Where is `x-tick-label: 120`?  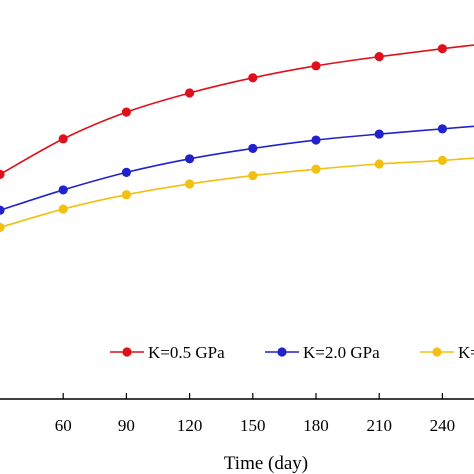 x-tick-label: 120 is located at coordinates (190, 425).